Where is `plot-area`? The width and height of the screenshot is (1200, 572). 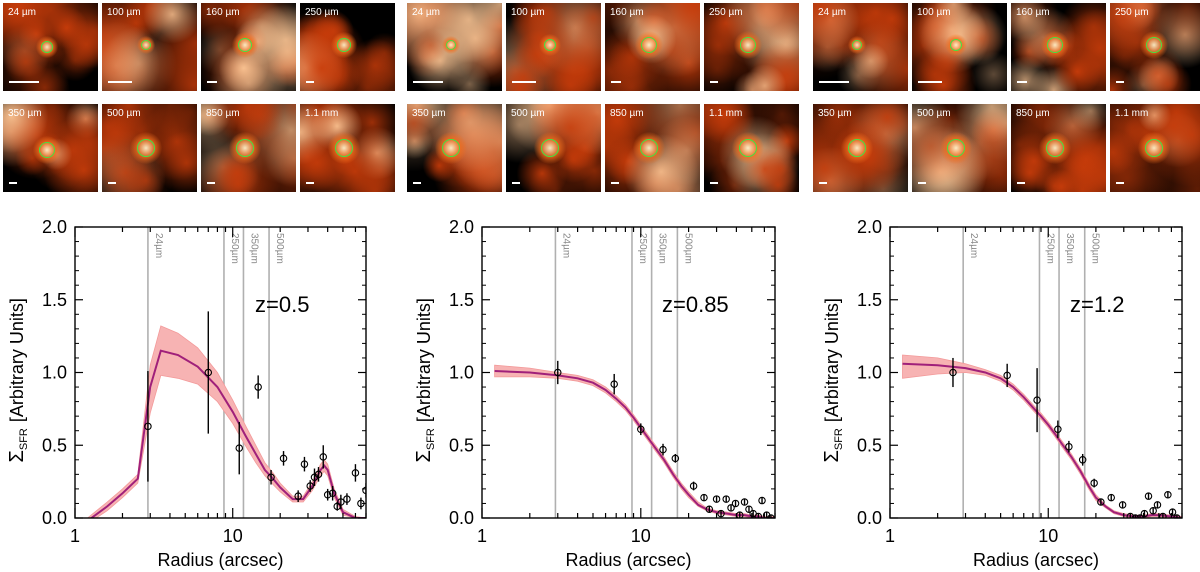 plot-area is located at coordinates (1042, 436).